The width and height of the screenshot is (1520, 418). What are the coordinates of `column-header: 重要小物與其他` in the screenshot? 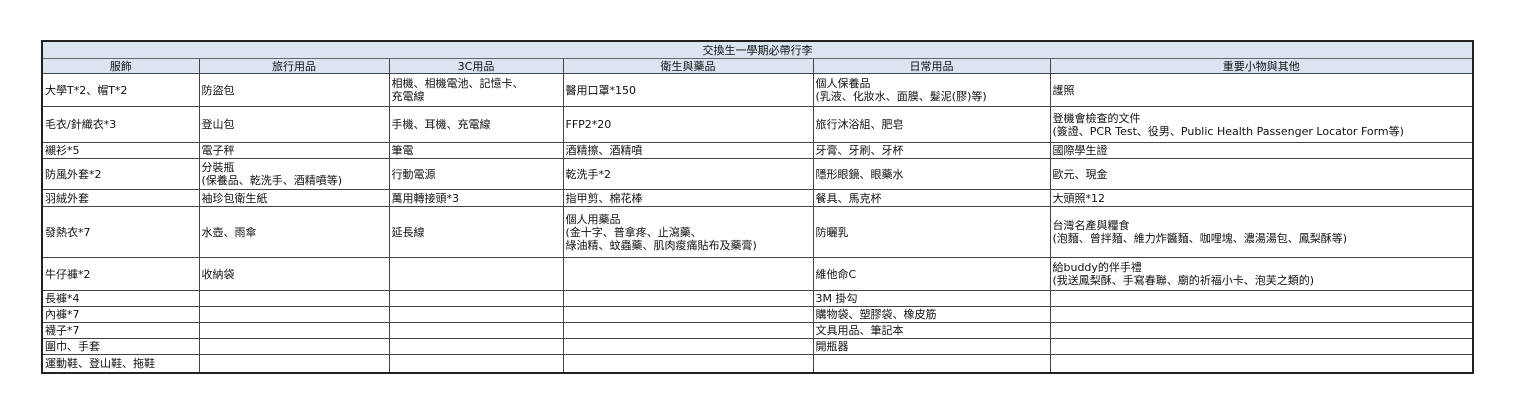 It's located at (1261, 66).